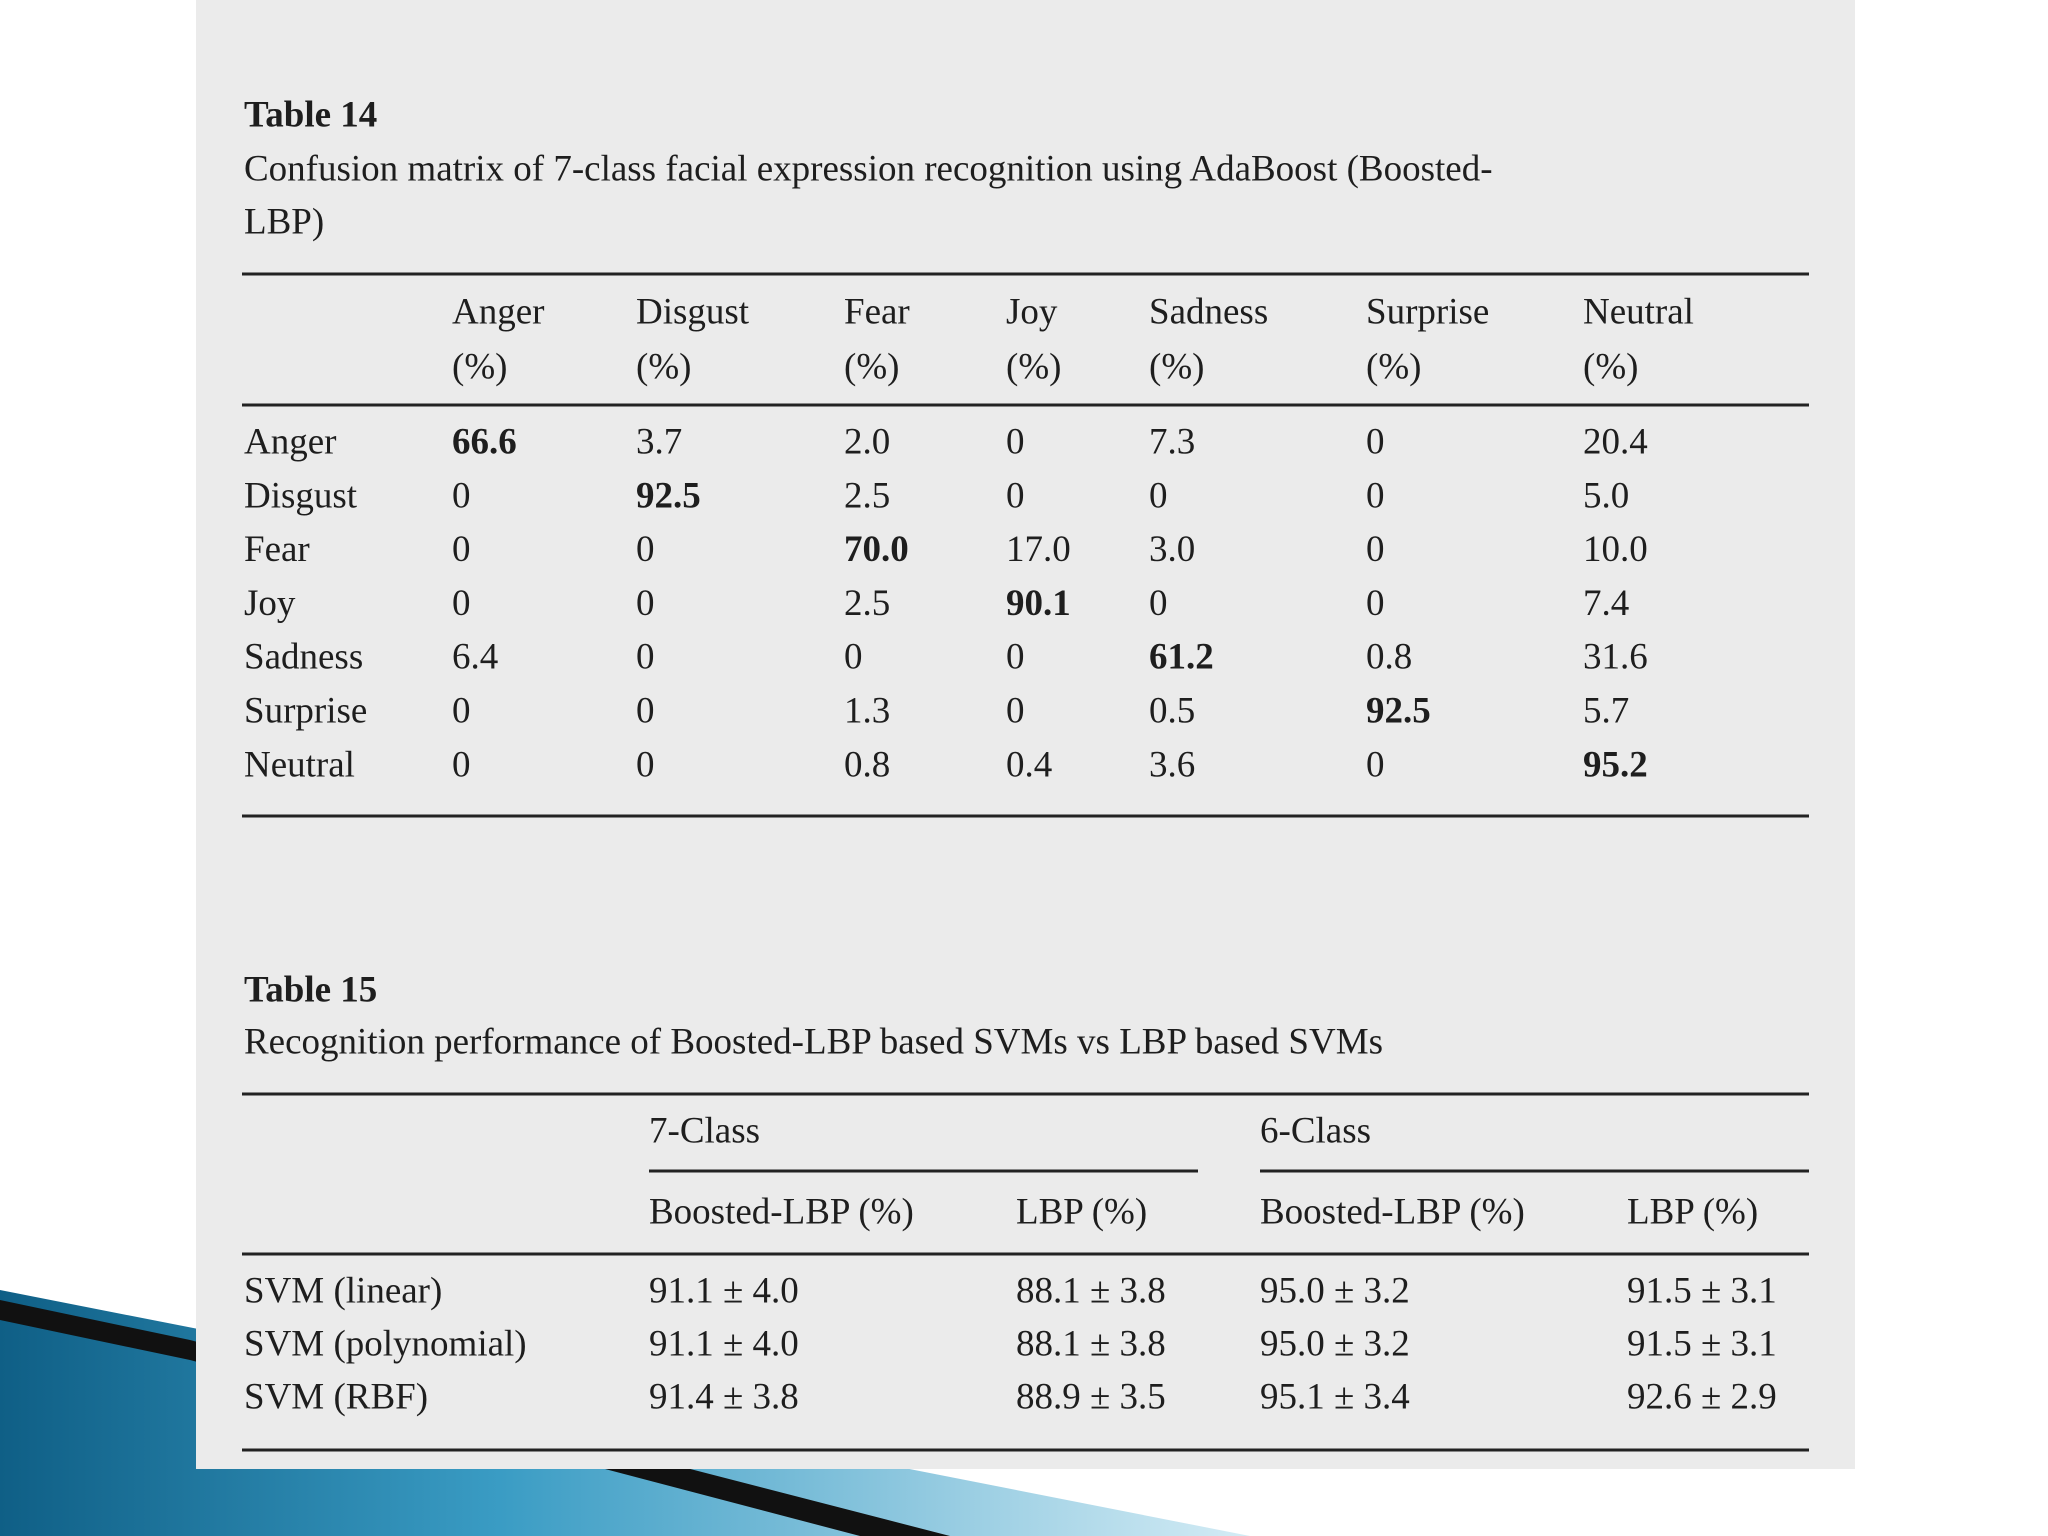  What do you see at coordinates (724, 1396) in the screenshot?
I see `cell: 91.4 ± 3.8` at bounding box center [724, 1396].